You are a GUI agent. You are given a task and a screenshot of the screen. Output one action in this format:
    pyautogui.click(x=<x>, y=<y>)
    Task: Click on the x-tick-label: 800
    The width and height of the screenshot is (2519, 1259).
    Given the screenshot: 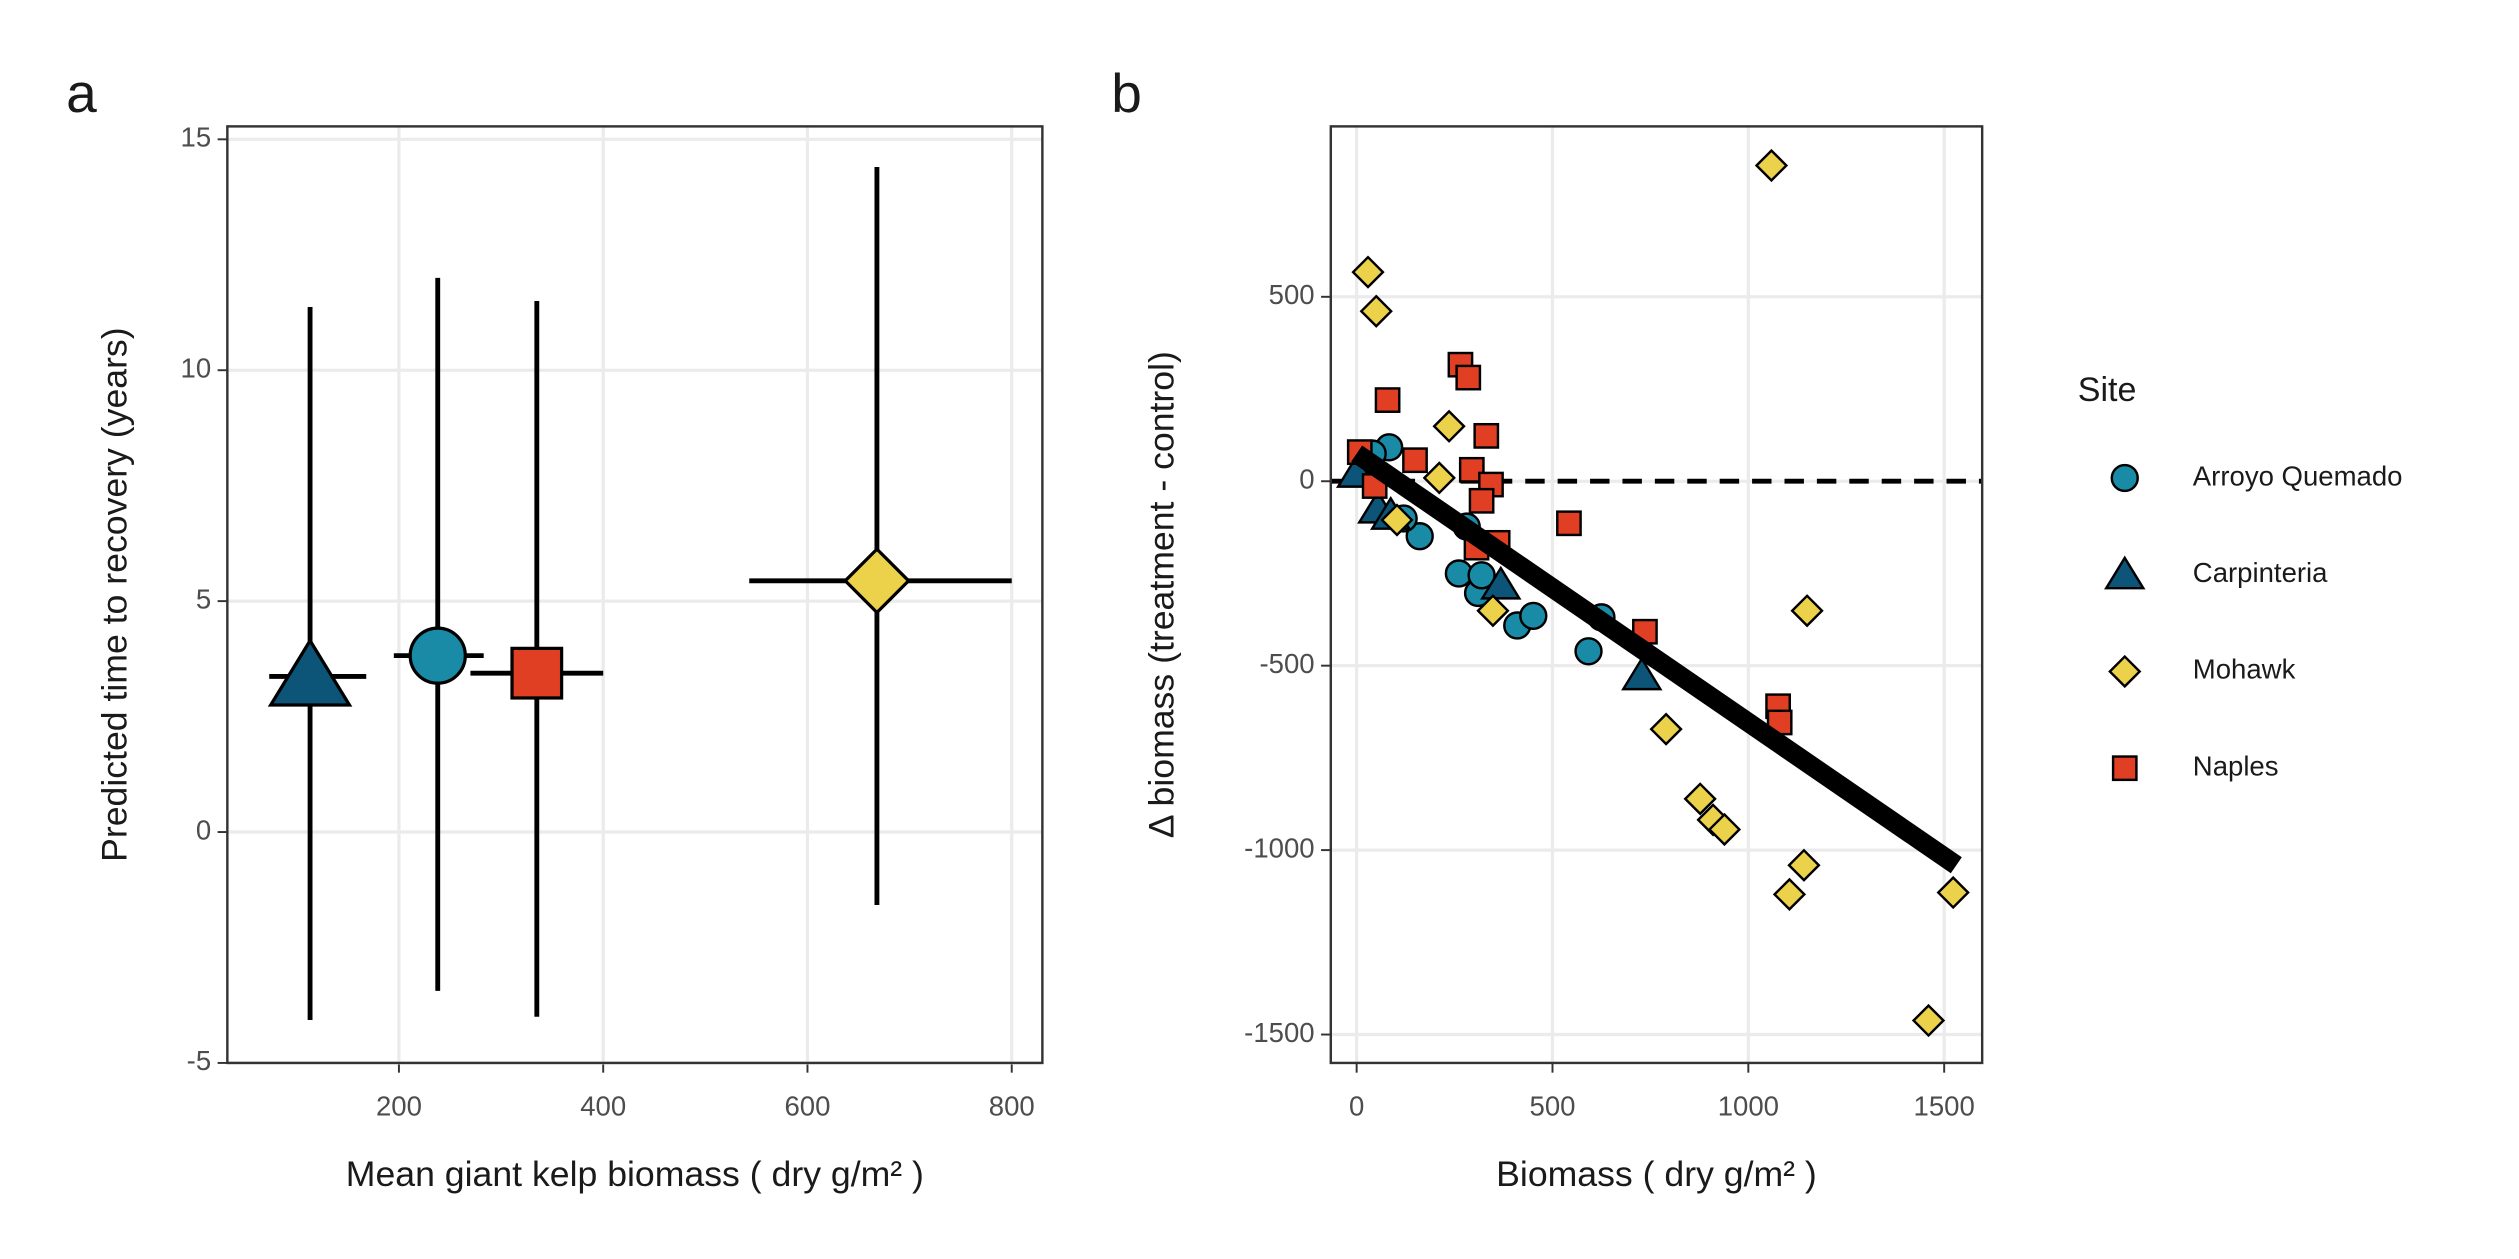 What is the action you would take?
    pyautogui.click(x=1012, y=1106)
    